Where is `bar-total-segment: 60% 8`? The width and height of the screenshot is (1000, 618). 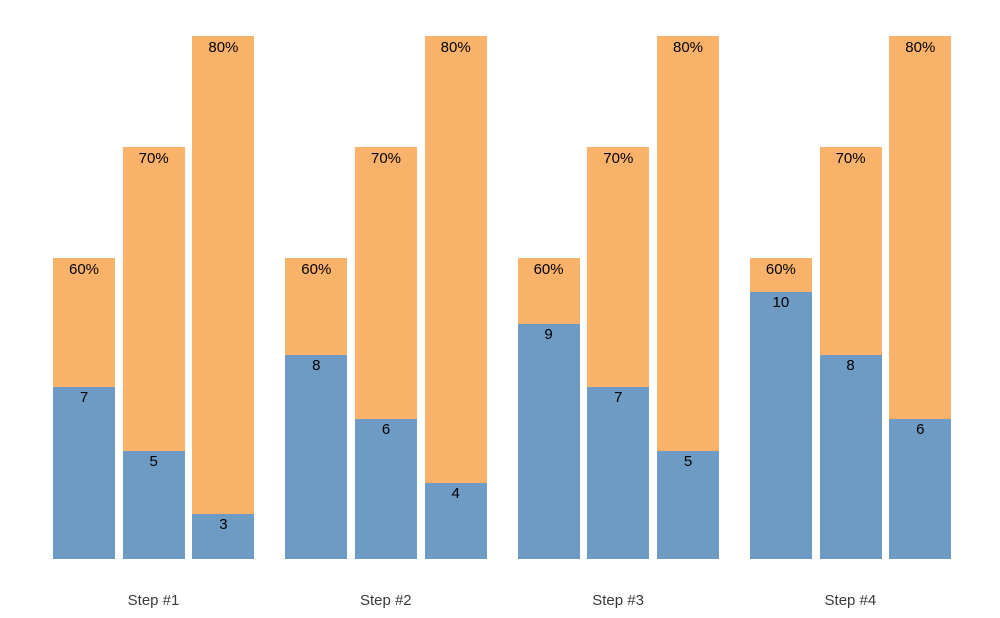 bar-total-segment: 60% 8 is located at coordinates (316, 408).